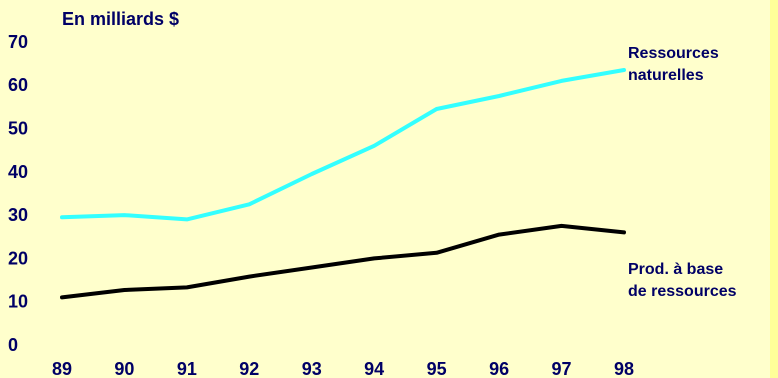  I want to click on x-tick-label: 98, so click(624, 368).